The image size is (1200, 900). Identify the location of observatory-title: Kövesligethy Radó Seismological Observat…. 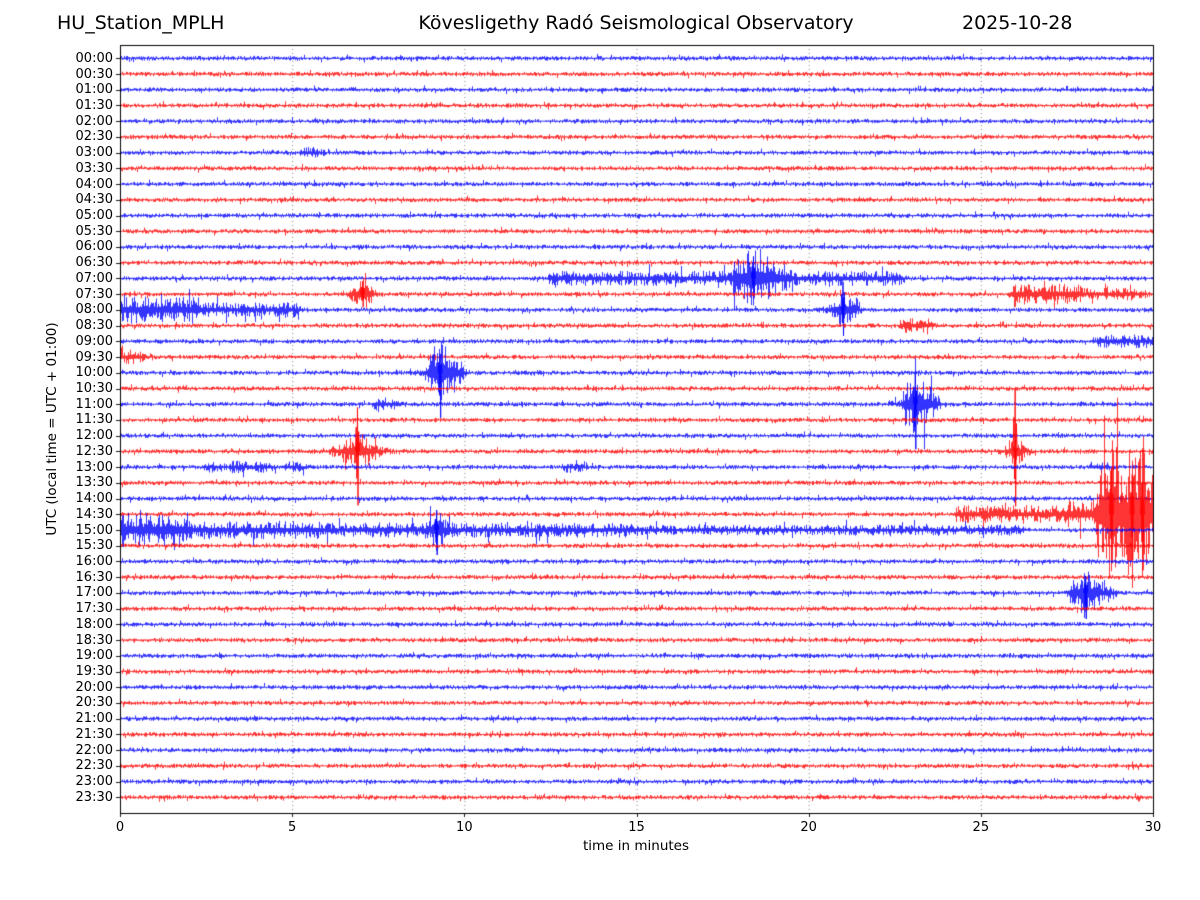
(636, 23).